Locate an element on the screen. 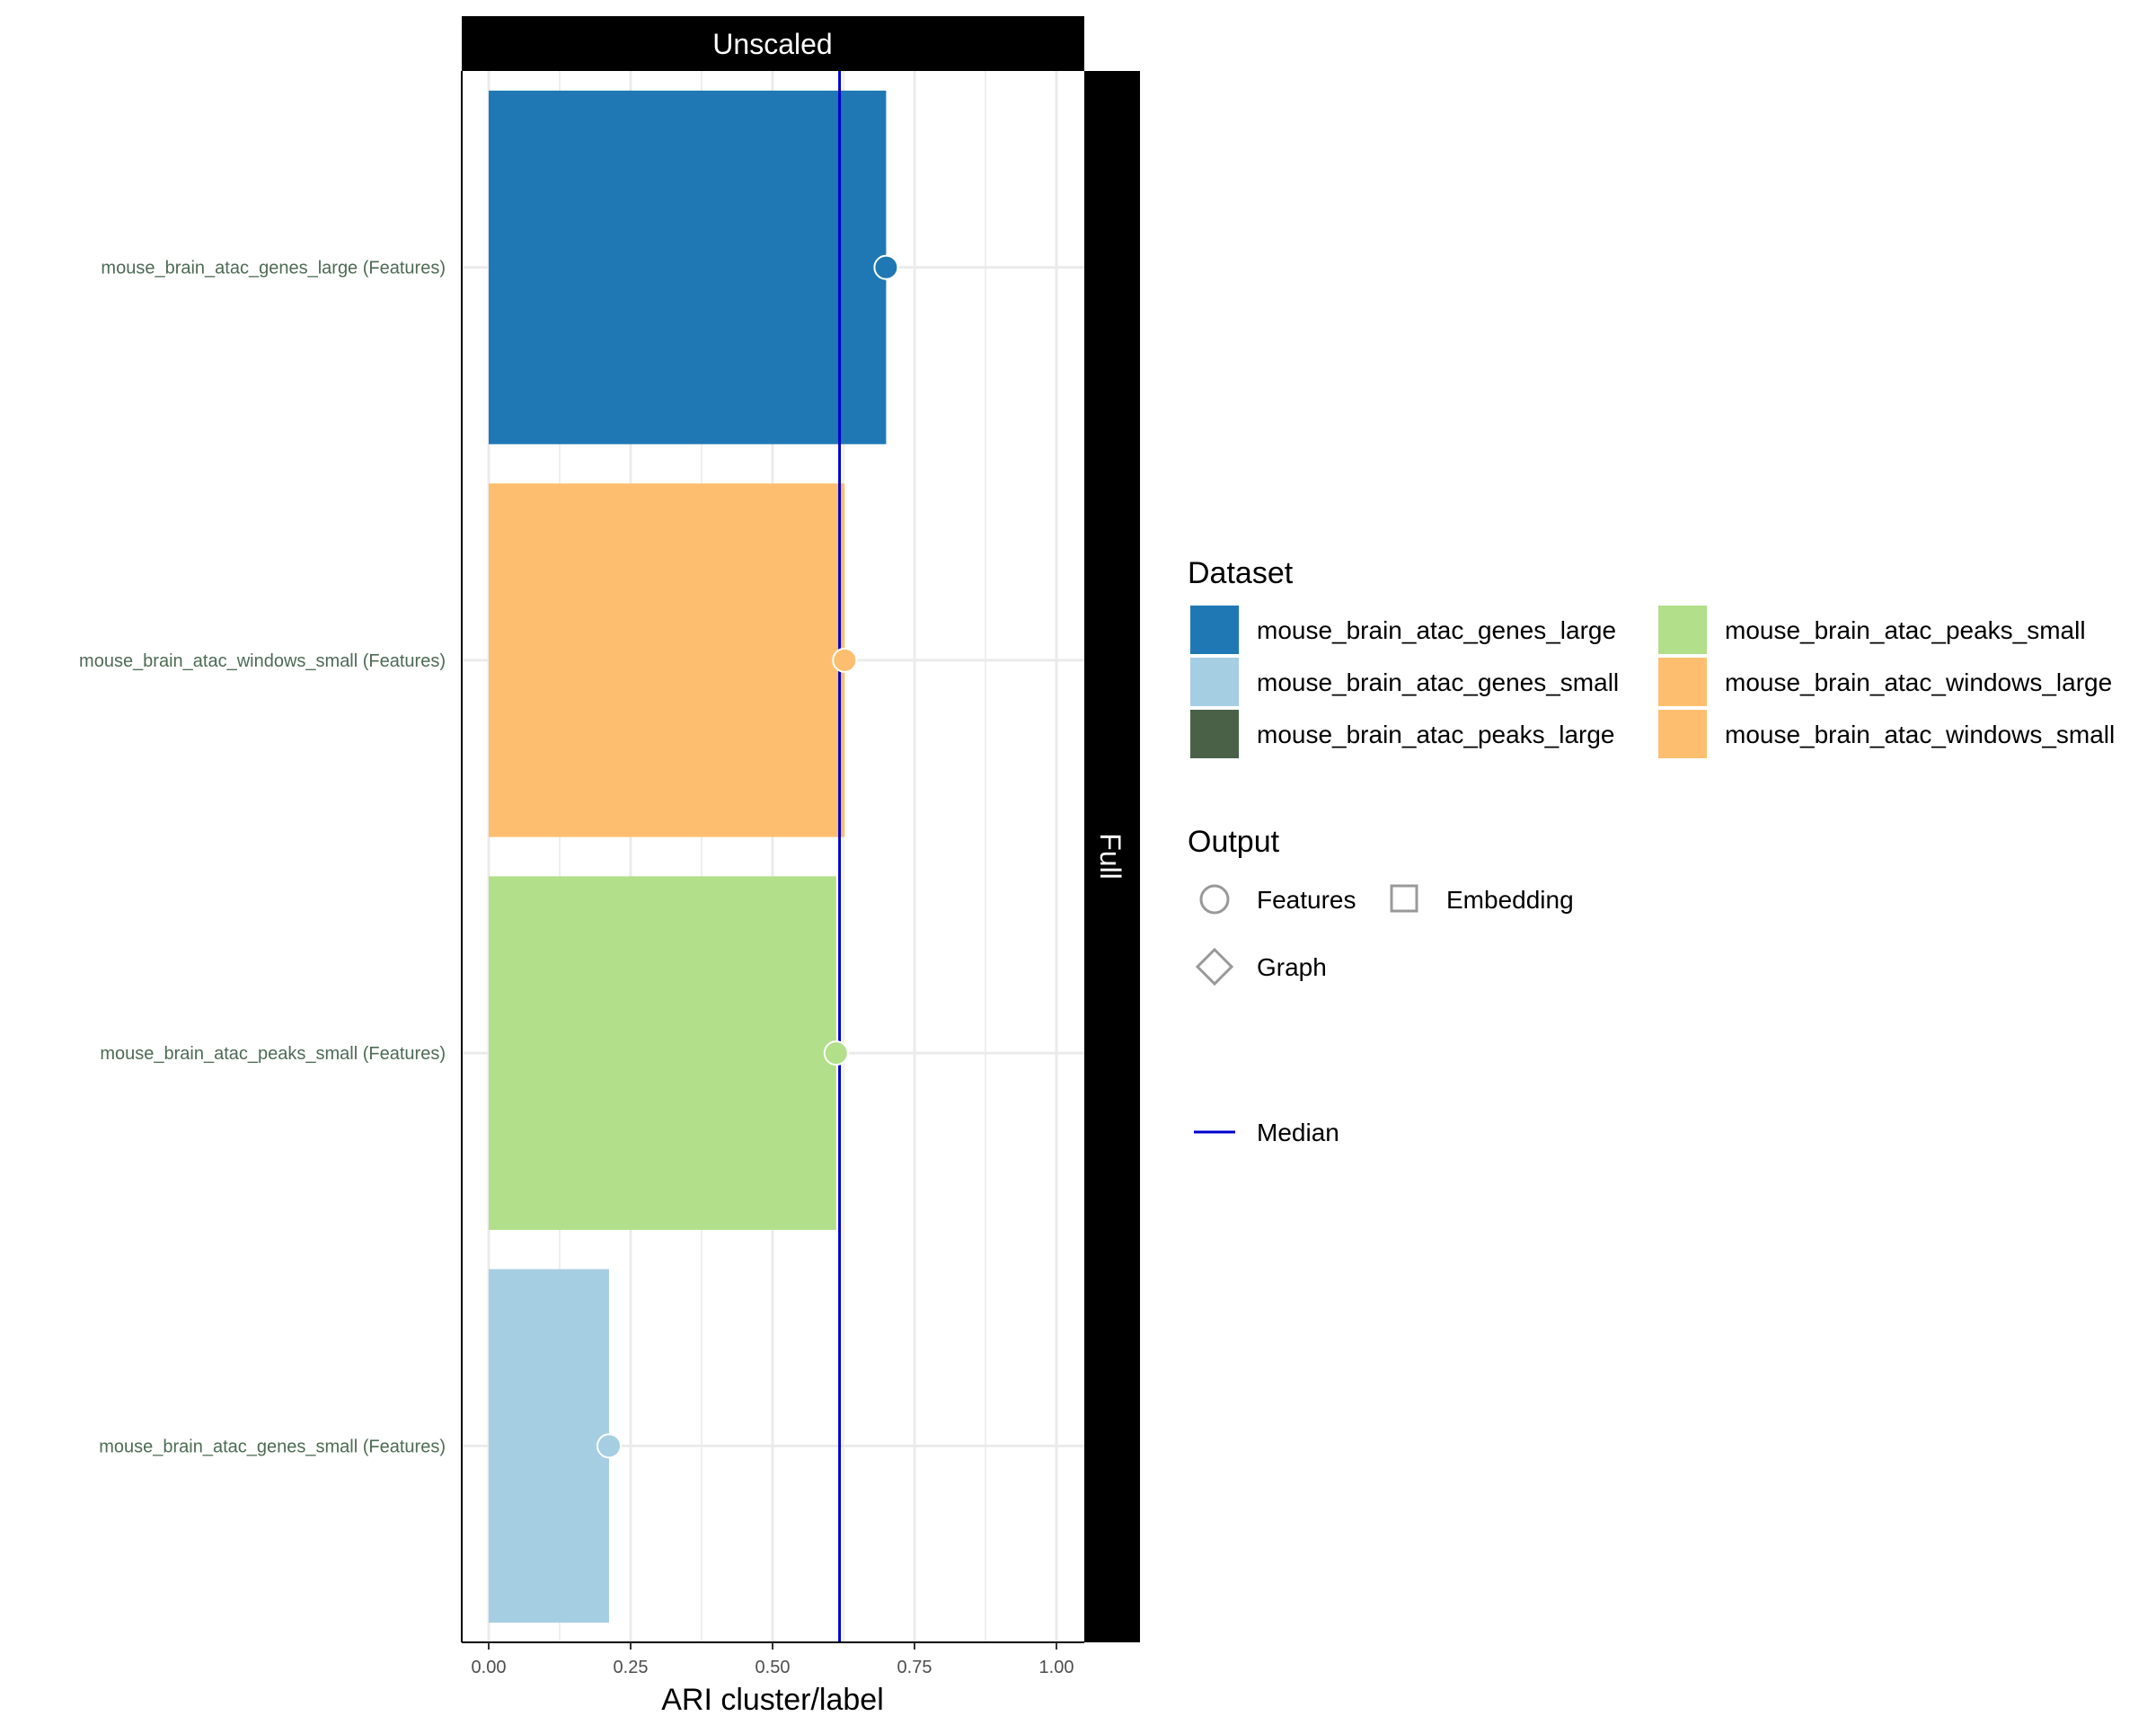 The image size is (2156, 1725). y-tick-label: mouse_brain_atac_genes_large (Features) is located at coordinates (273, 269).